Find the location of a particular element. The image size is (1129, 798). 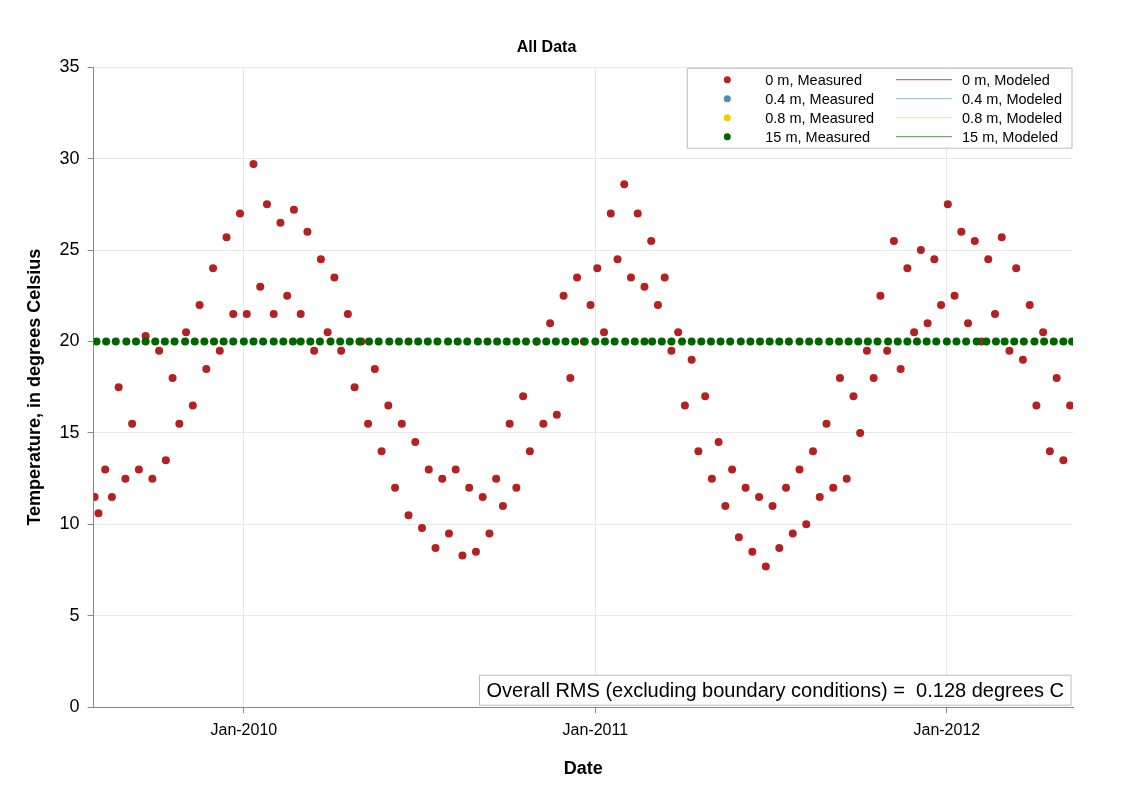

y-tick-label: 30 is located at coordinates (69, 157).